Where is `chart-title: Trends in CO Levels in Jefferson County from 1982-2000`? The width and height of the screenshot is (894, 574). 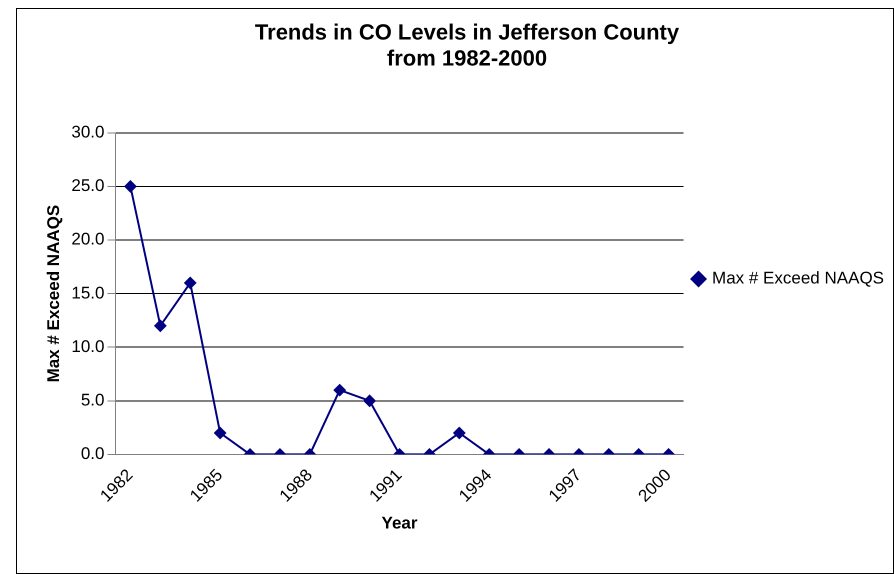
chart-title: Trends in CO Levels in Jefferson County from 1982-2000 is located at coordinates (467, 45).